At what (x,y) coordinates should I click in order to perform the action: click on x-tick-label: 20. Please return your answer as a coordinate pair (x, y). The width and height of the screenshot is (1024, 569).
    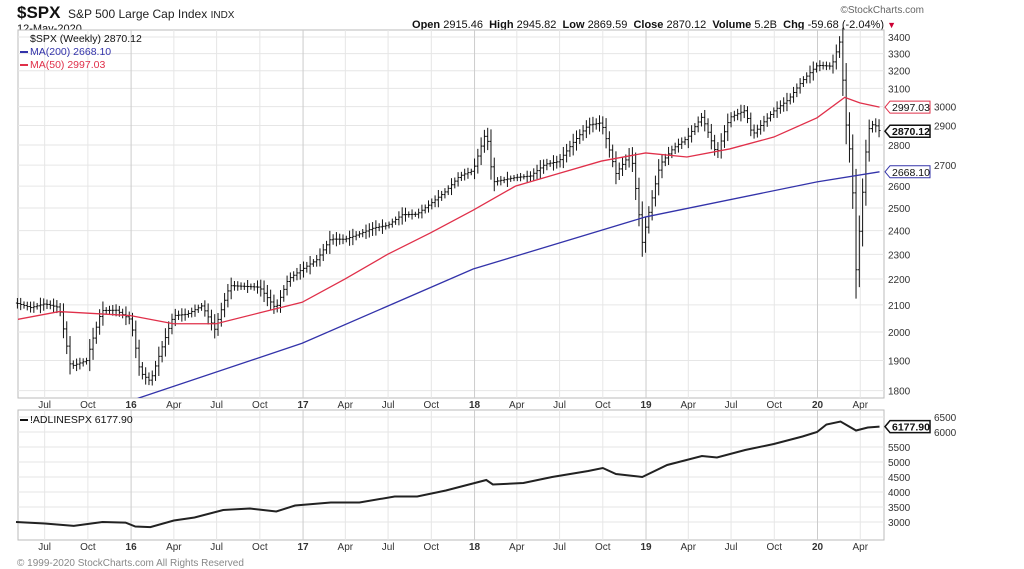
    Looking at the image, I should click on (818, 547).